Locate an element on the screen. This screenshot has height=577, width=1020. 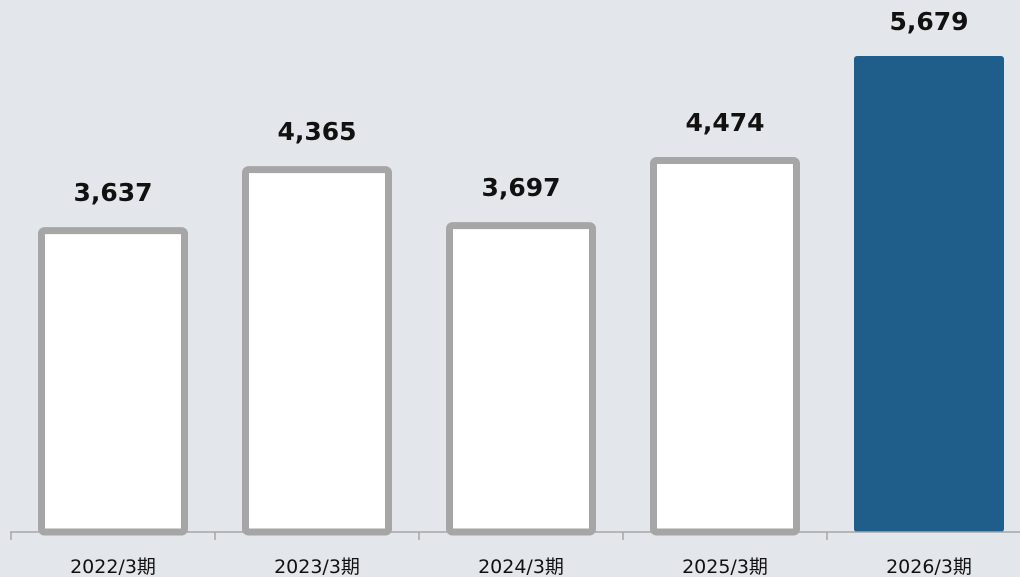
bar-2025/3期 is located at coordinates (725, 346).